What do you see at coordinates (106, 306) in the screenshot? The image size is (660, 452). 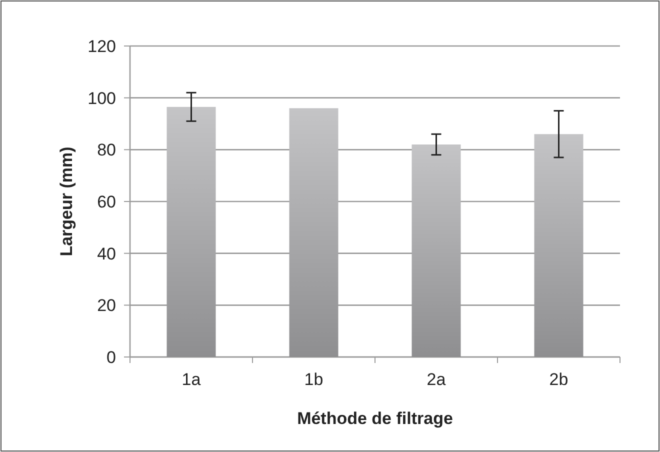 I see `y-tick-label: 20` at bounding box center [106, 306].